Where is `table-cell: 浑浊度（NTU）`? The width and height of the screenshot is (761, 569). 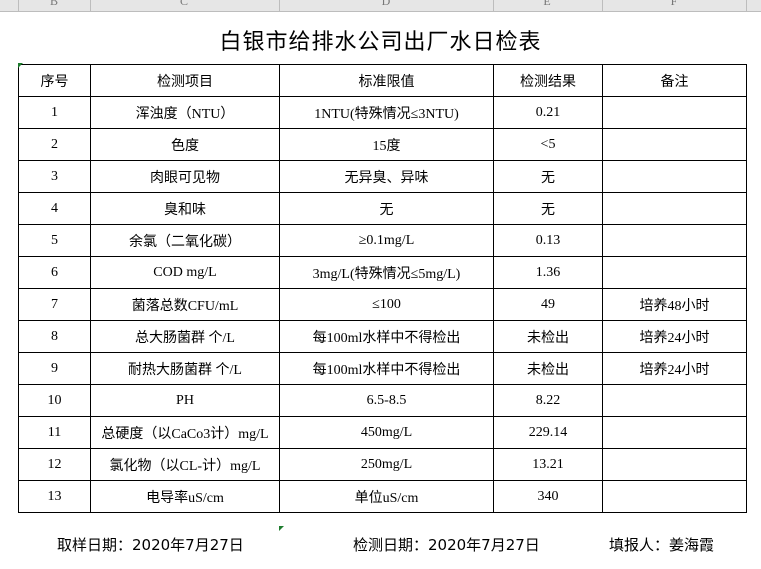
table-cell: 浑浊度（NTU） is located at coordinates (185, 112).